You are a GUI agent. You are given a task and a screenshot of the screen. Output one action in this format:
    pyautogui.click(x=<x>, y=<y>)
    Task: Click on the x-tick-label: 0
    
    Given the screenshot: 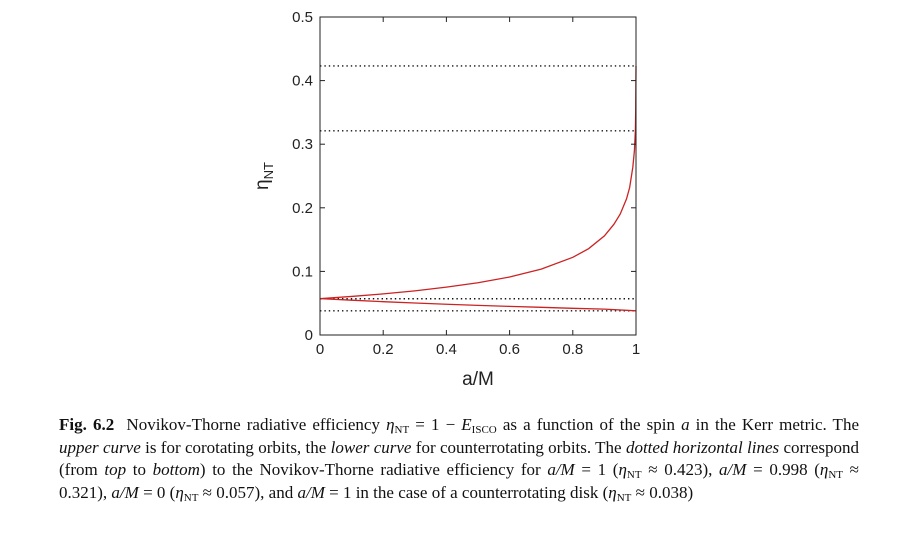 What is the action you would take?
    pyautogui.click(x=320, y=349)
    